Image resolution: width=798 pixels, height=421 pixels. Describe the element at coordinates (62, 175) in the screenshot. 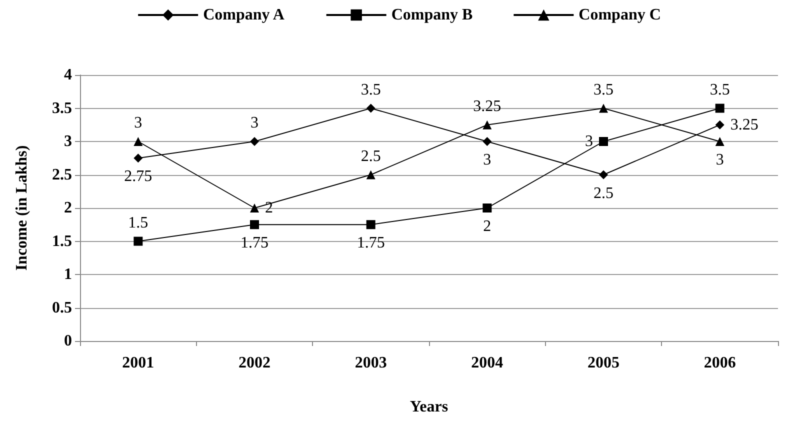

I see `y-tick-label: 2.5` at that location.